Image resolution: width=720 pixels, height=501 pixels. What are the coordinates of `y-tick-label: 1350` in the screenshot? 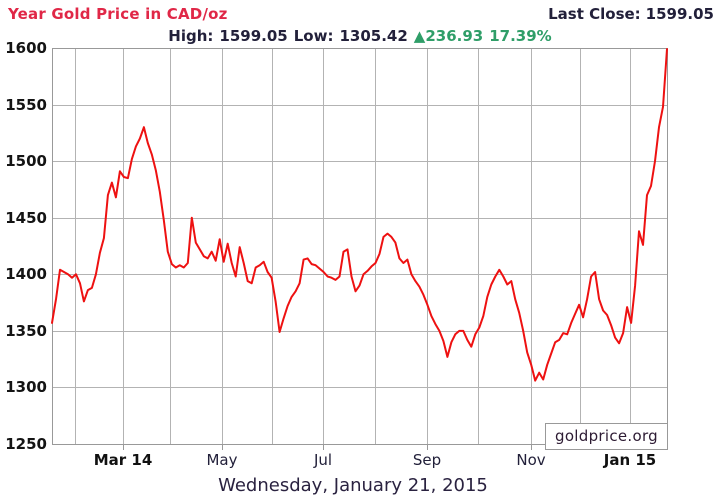 It's located at (26, 330).